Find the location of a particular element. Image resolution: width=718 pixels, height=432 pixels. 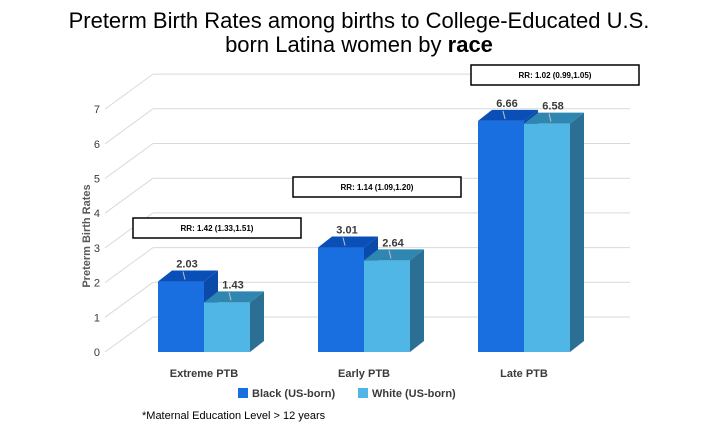

chart-title-line2-text: born Latina women by is located at coordinates (336, 44).